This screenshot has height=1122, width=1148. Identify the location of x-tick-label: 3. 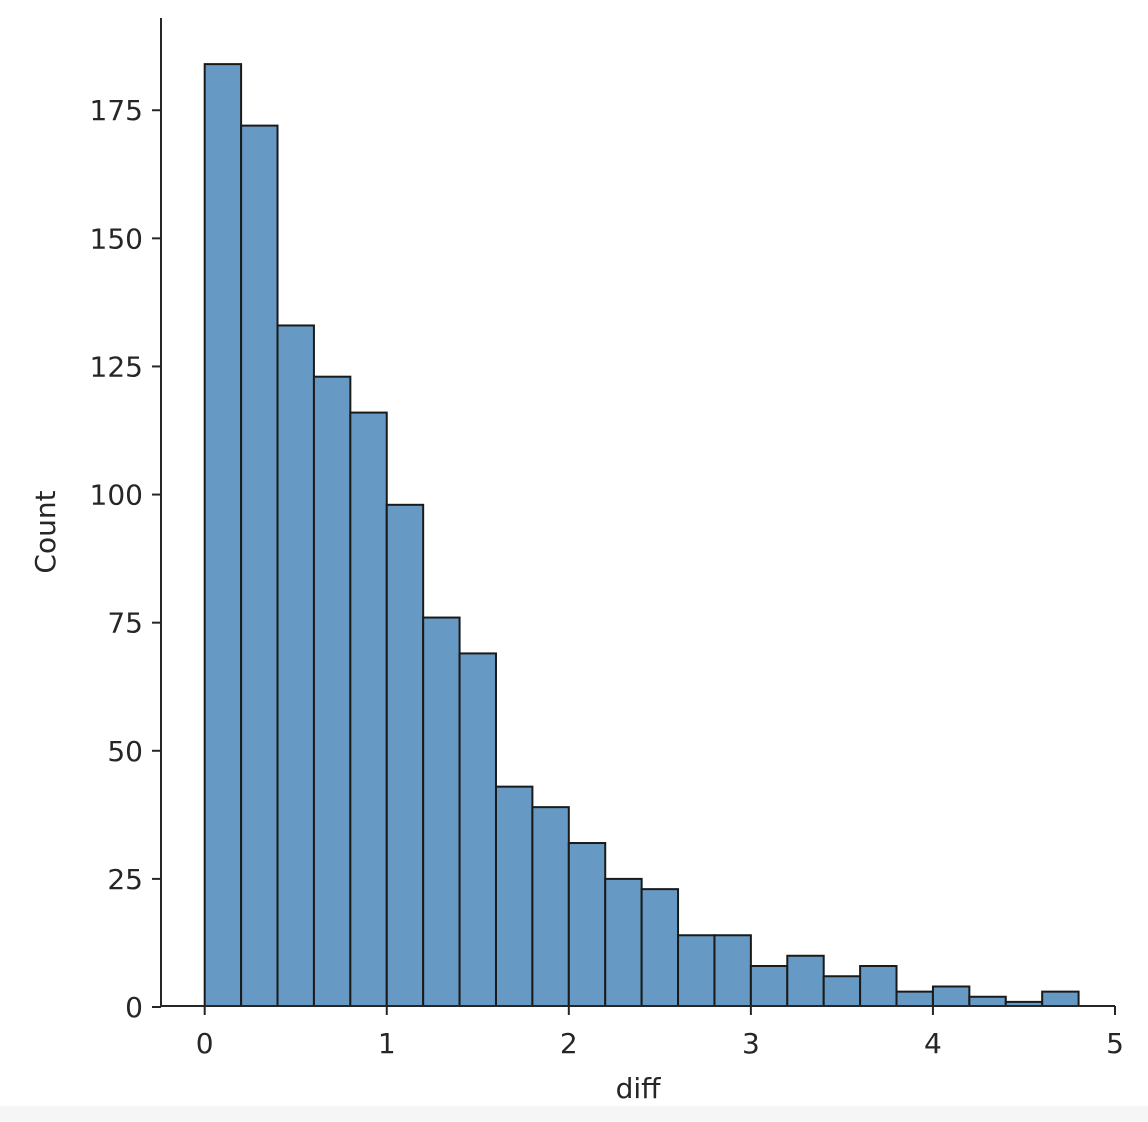
(751, 1043).